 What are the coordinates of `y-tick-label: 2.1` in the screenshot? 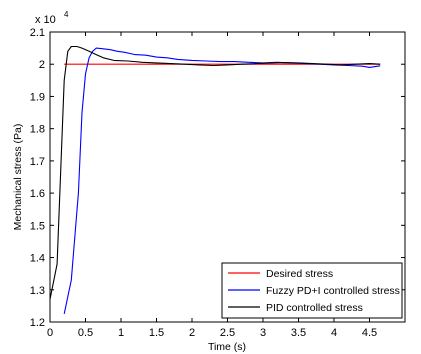 It's located at (37, 33).